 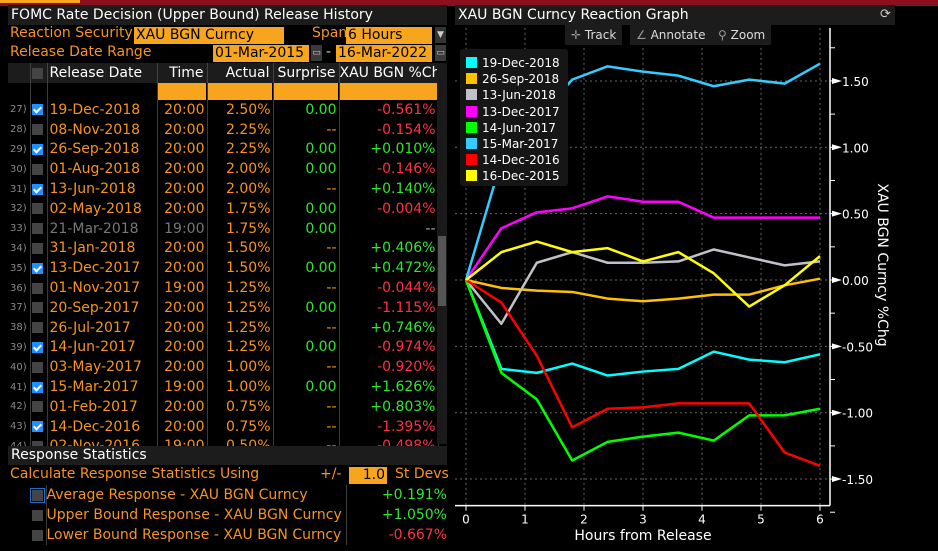 I want to click on table-row: 41) 15-Mar-2017 19:00 1.00% 0.00 +1.626%, so click(x=223, y=387).